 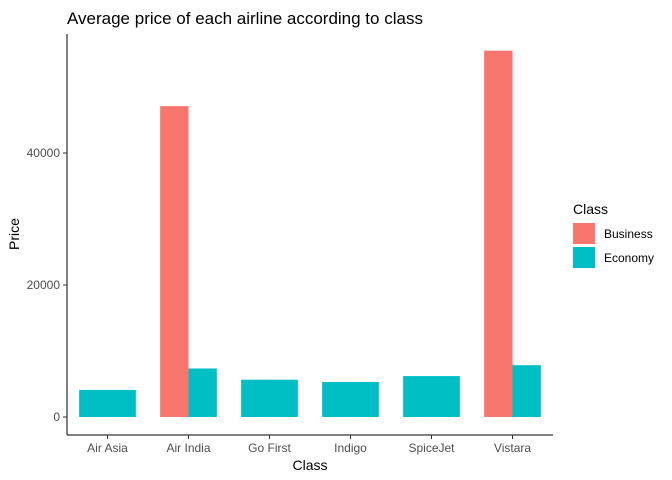 What do you see at coordinates (44, 285) in the screenshot?
I see `y-tick-label: 20000` at bounding box center [44, 285].